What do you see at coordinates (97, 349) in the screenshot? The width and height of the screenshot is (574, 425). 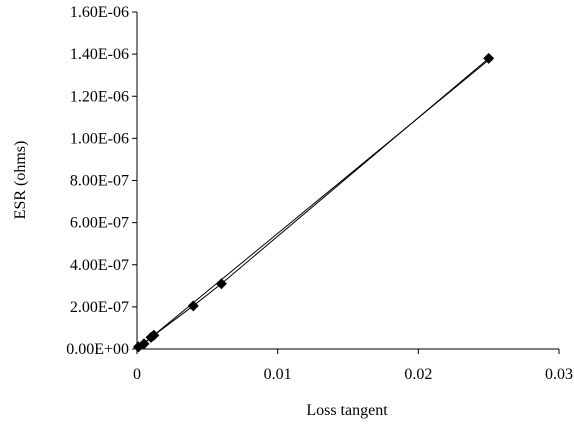 I see `y-tick-label: 0.00E+00` at bounding box center [97, 349].